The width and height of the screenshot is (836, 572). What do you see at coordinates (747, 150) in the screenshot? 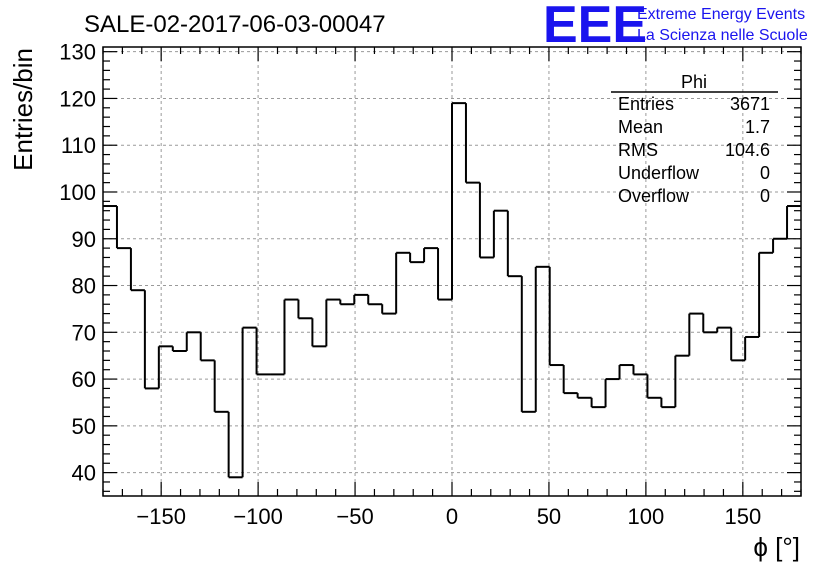
I see `stats-value: 104.6` at bounding box center [747, 150].